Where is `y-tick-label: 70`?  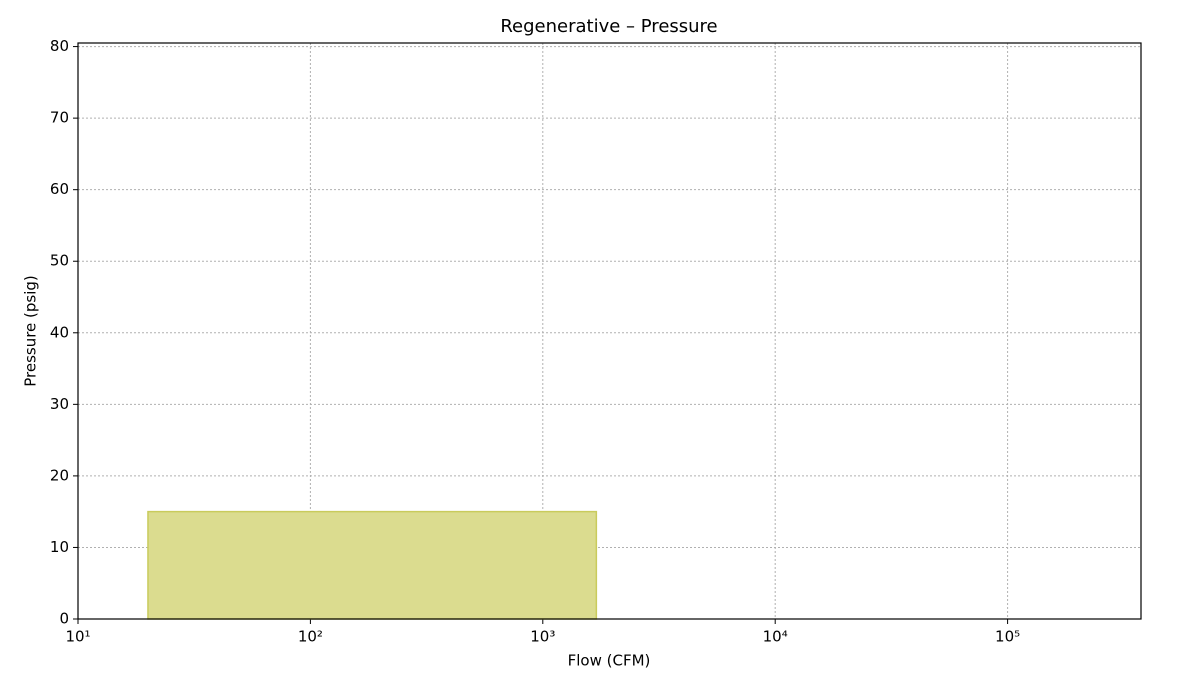
y-tick-label: 70 is located at coordinates (59, 118).